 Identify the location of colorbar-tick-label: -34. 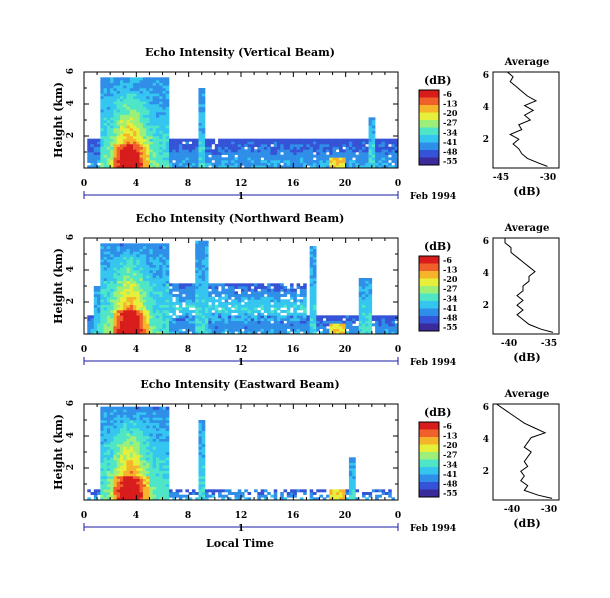
(450, 132).